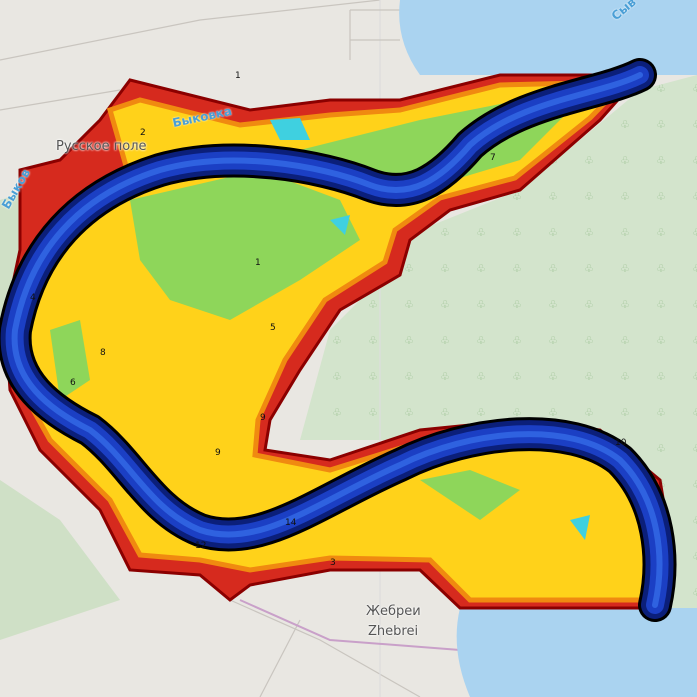  What do you see at coordinates (576, 652) in the screenshot?
I see `lake-south` at bounding box center [576, 652].